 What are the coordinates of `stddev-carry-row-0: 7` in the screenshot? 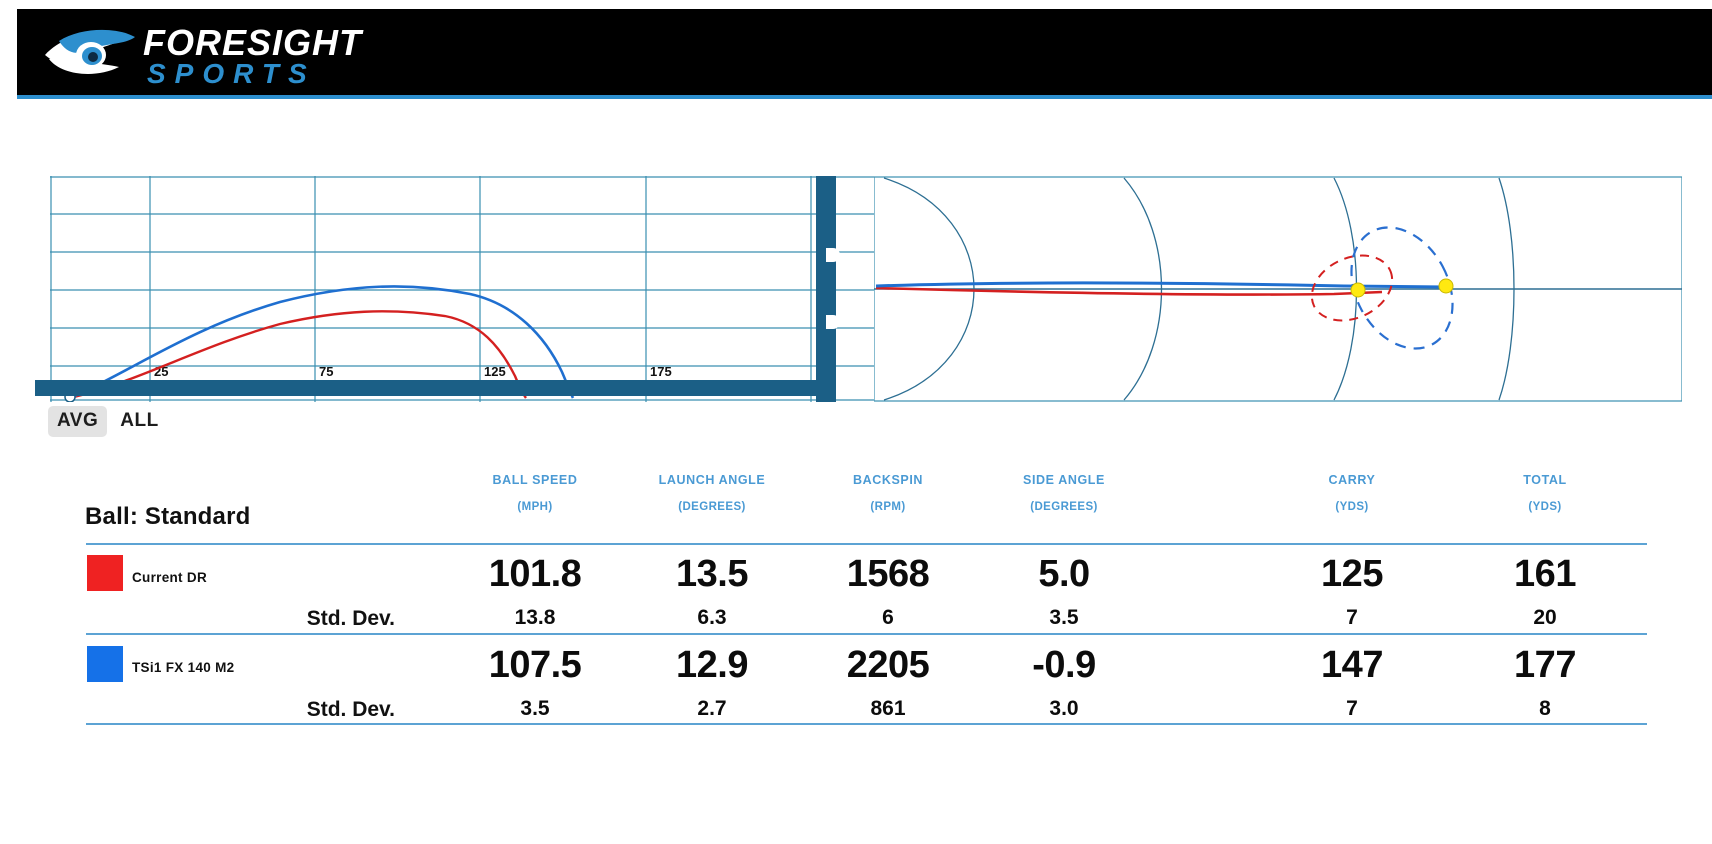 It's located at (1352, 617).